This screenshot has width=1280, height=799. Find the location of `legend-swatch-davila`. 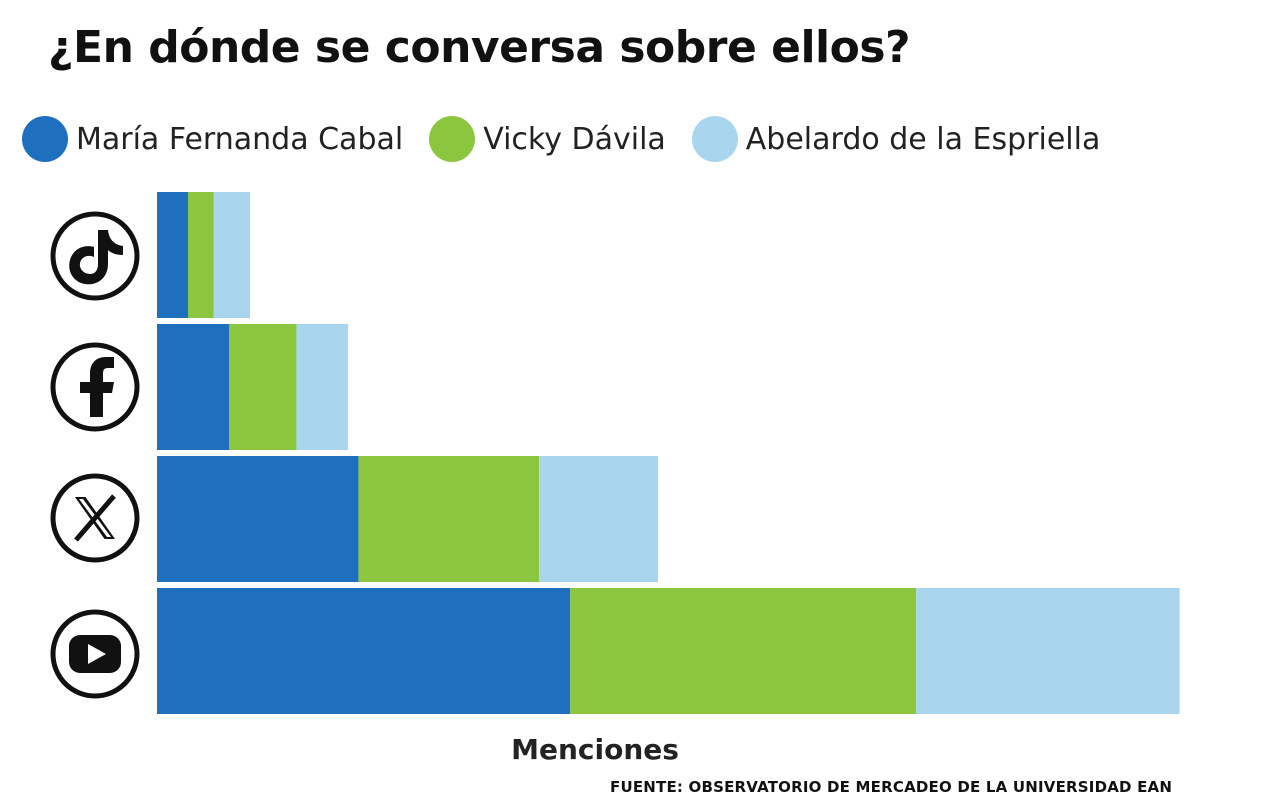

legend-swatch-davila is located at coordinates (452, 139).